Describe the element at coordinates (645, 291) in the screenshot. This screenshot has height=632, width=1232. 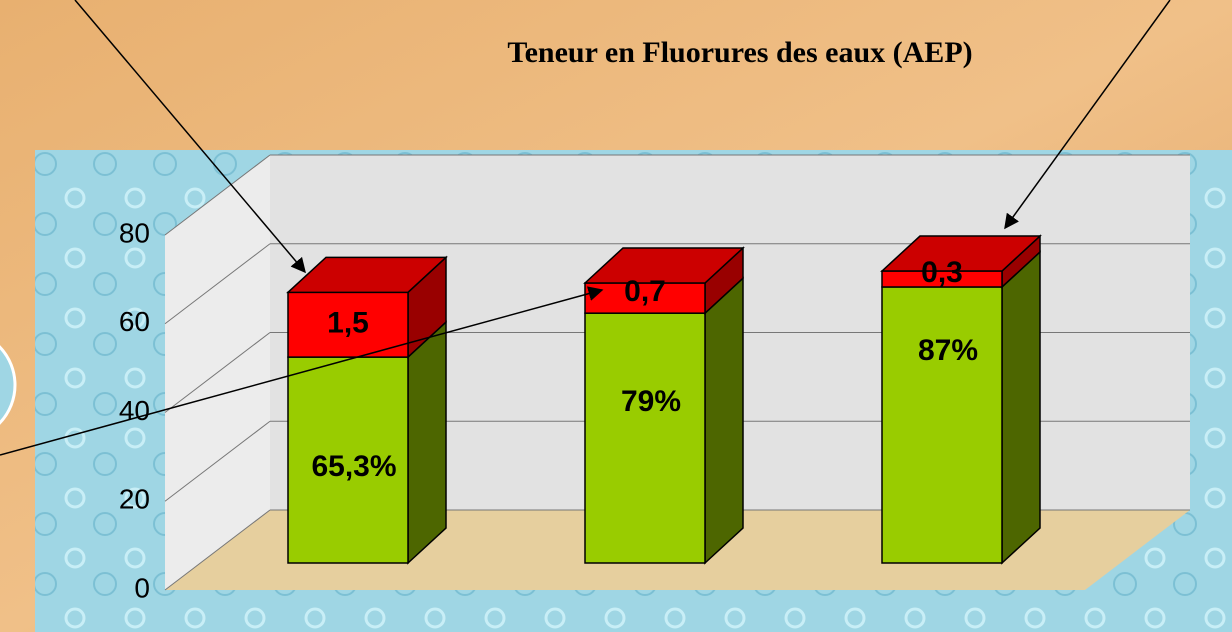
I see `data-label: 0,7` at that location.